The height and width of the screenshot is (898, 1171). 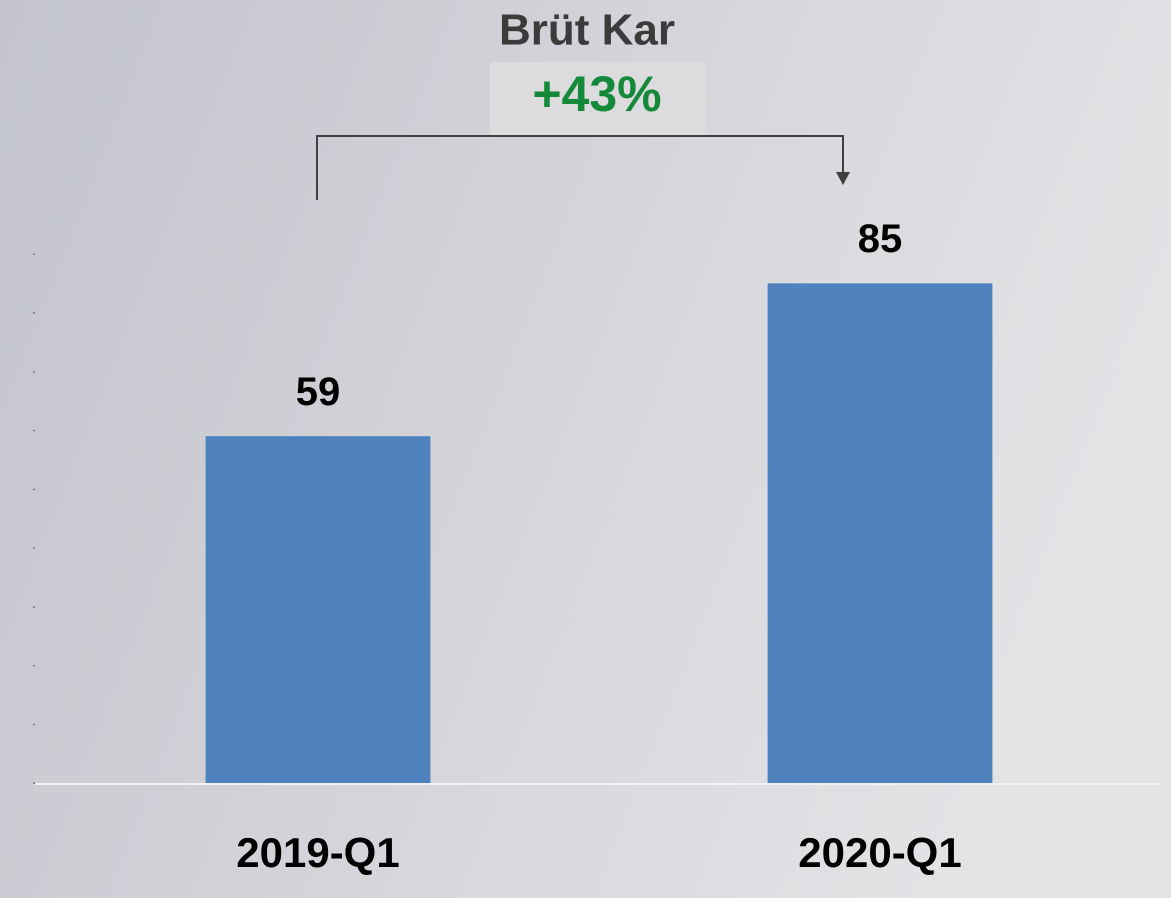 I want to click on value-label: 85, so click(x=880, y=239).